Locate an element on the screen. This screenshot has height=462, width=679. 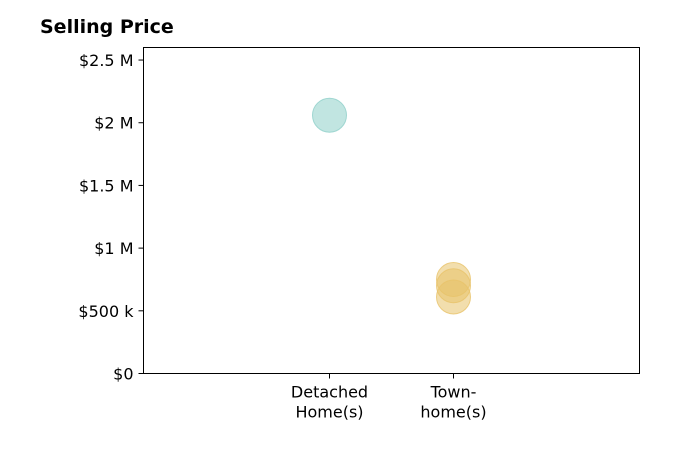
y-tick-label: $1.5 M is located at coordinates (106, 185).